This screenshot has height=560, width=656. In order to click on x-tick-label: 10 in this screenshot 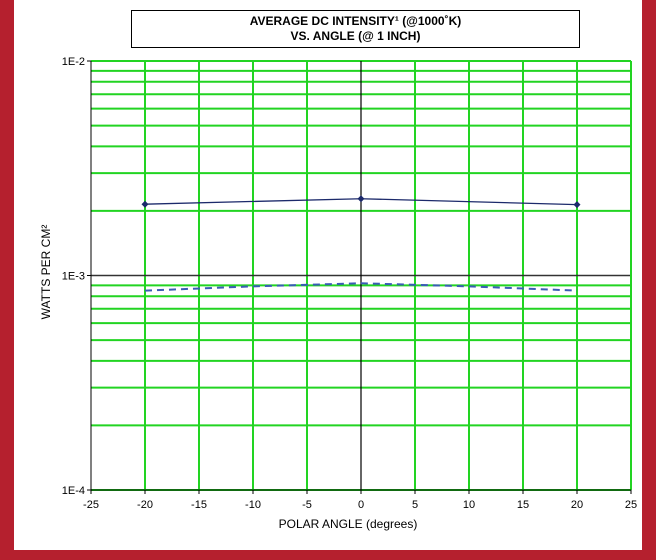, I will do `click(469, 505)`.